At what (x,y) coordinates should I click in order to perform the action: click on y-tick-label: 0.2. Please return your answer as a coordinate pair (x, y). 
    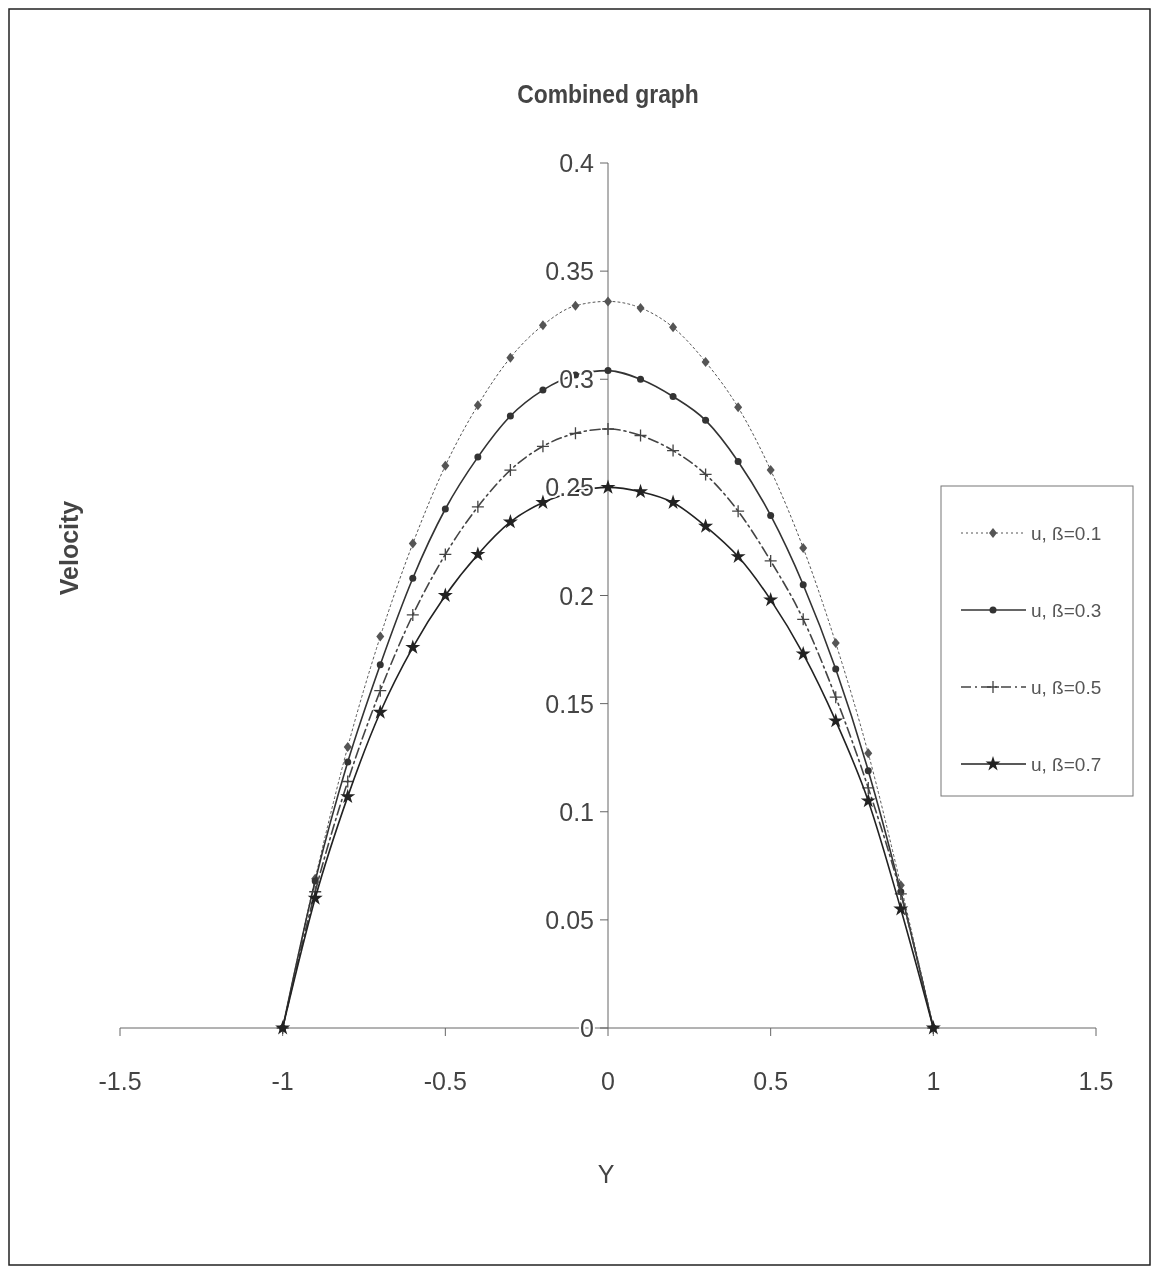
    Looking at the image, I should click on (576, 595).